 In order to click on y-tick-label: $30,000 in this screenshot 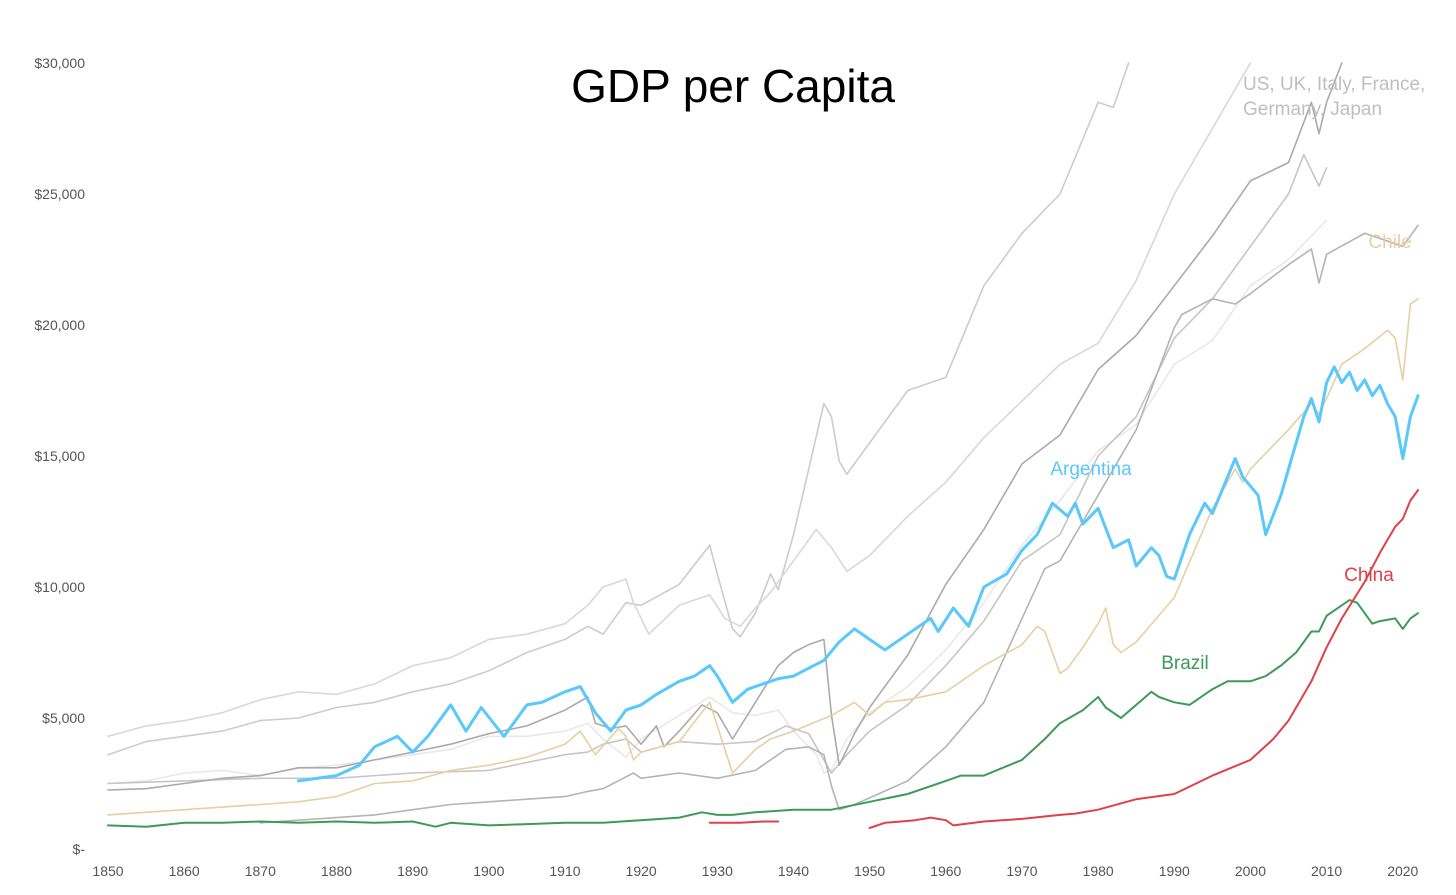, I will do `click(59, 63)`.